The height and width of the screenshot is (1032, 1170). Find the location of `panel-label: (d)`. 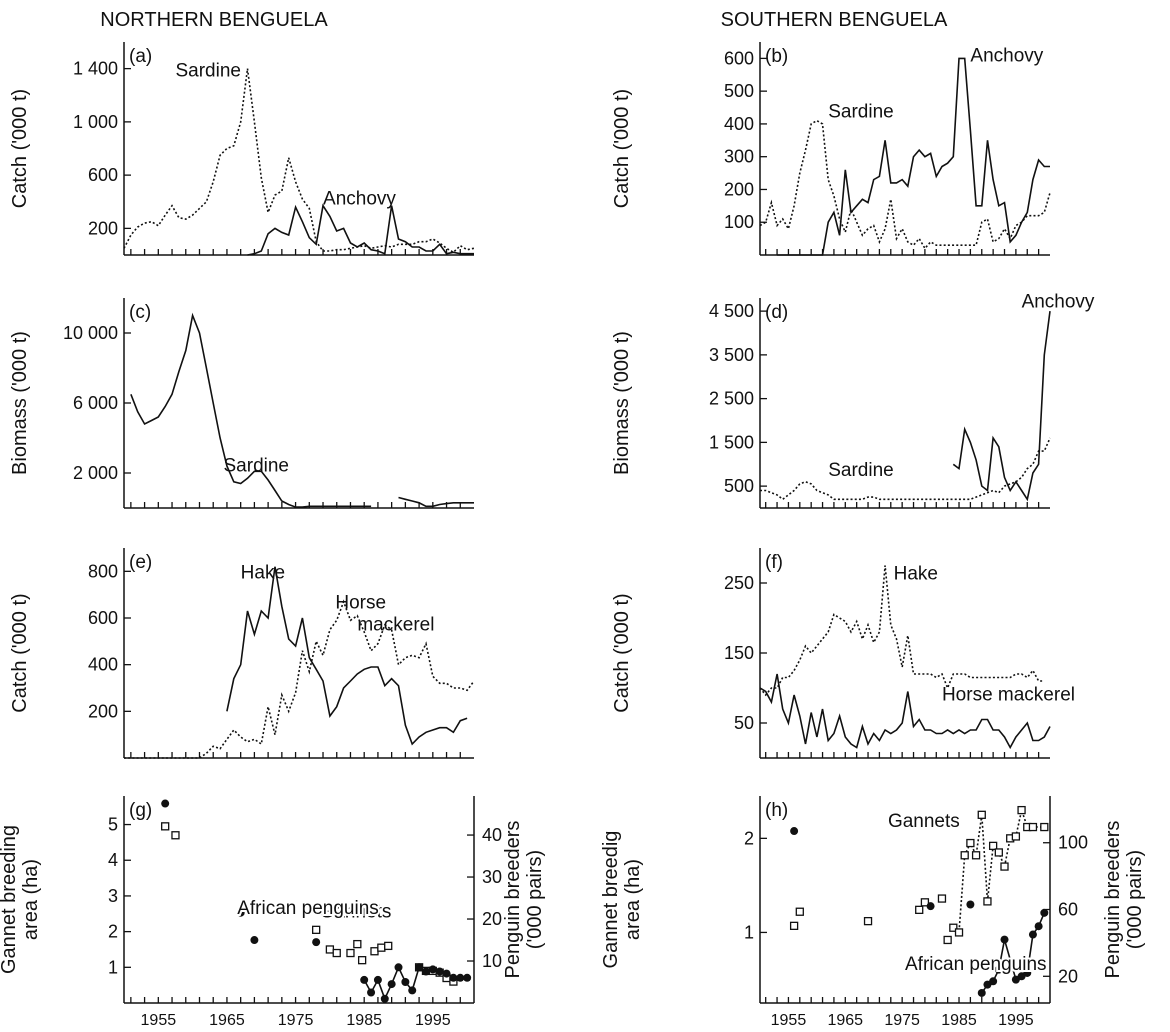

panel-label: (d) is located at coordinates (776, 312).